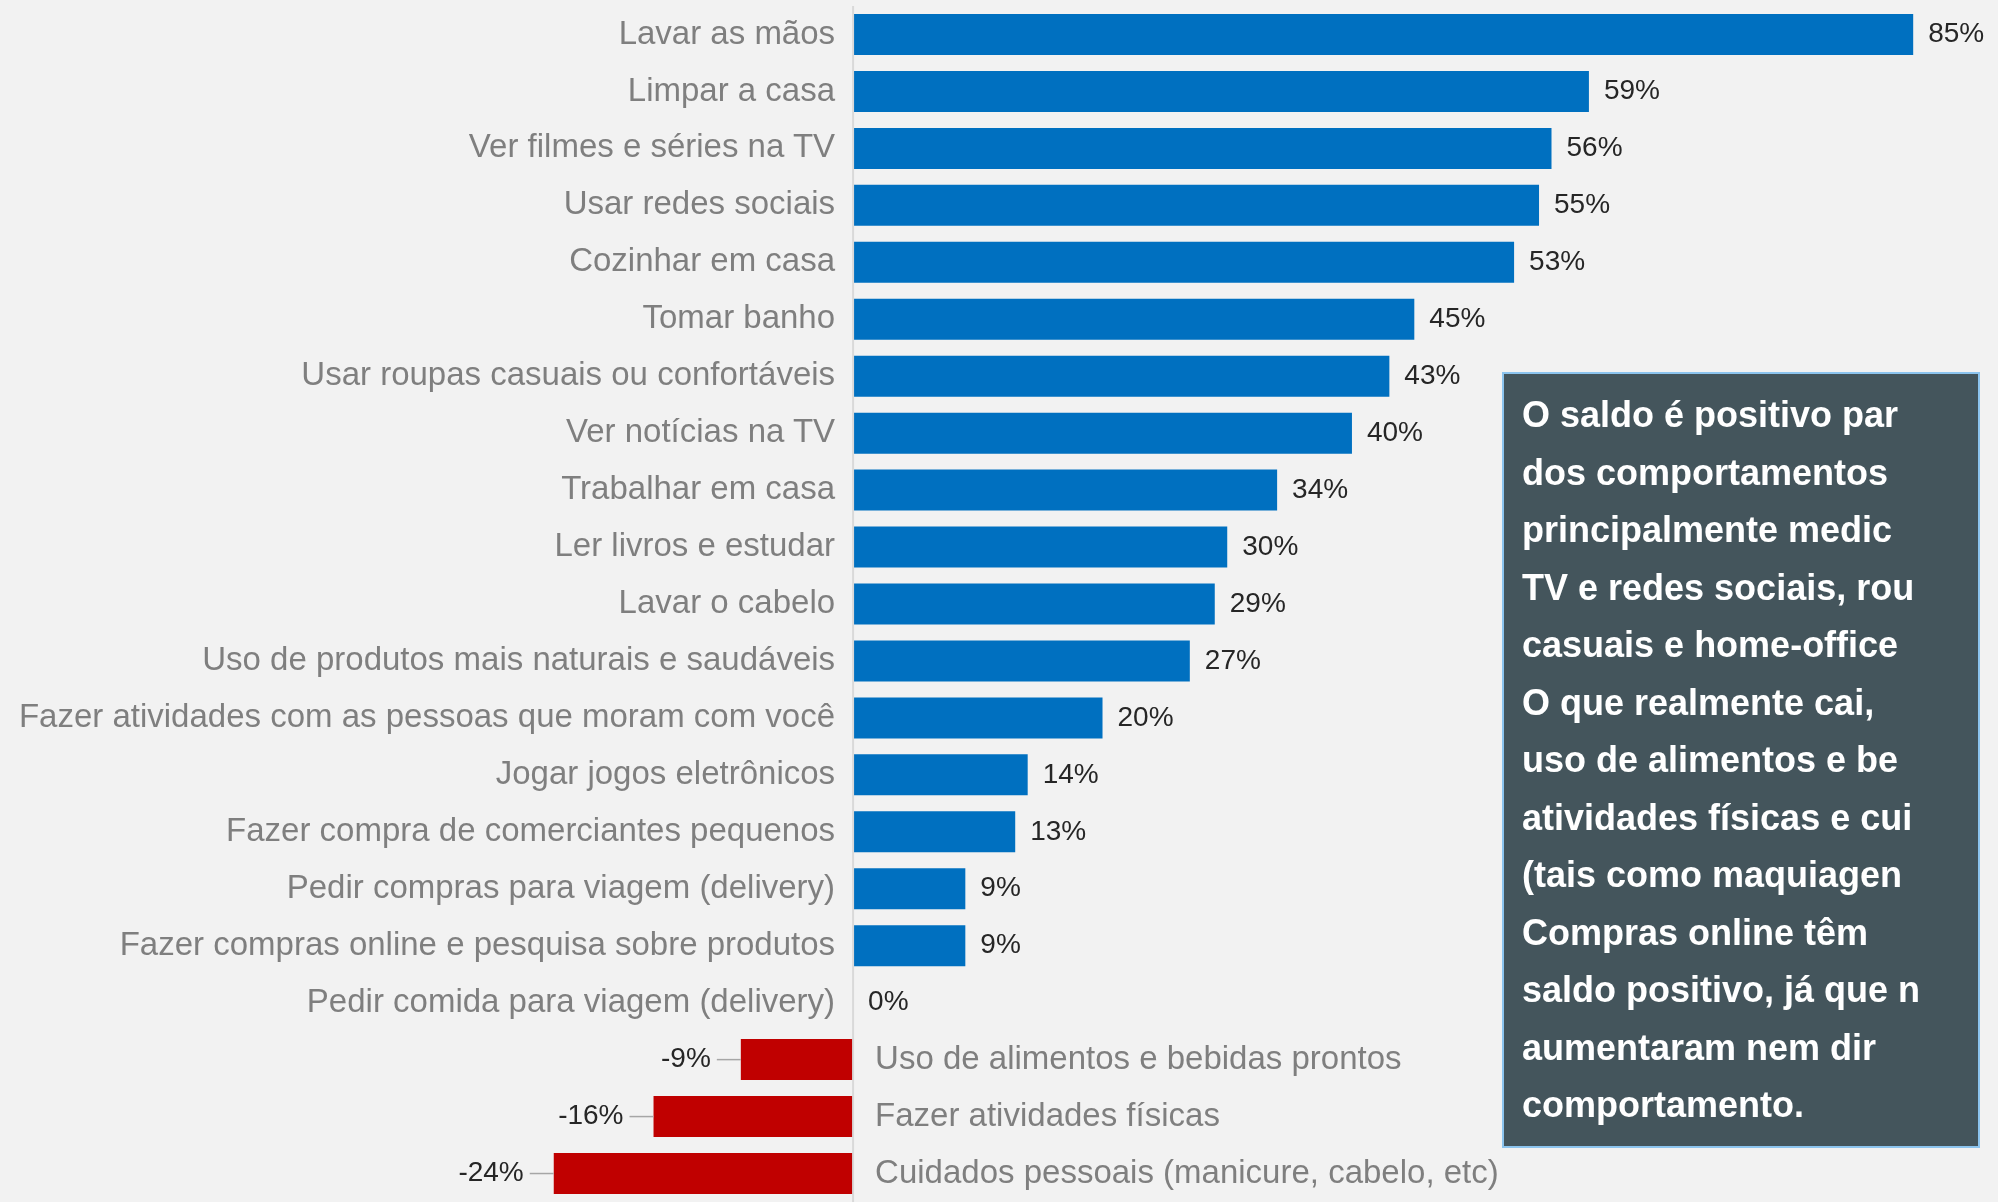  I want to click on data-label: 53%, so click(1557, 260).